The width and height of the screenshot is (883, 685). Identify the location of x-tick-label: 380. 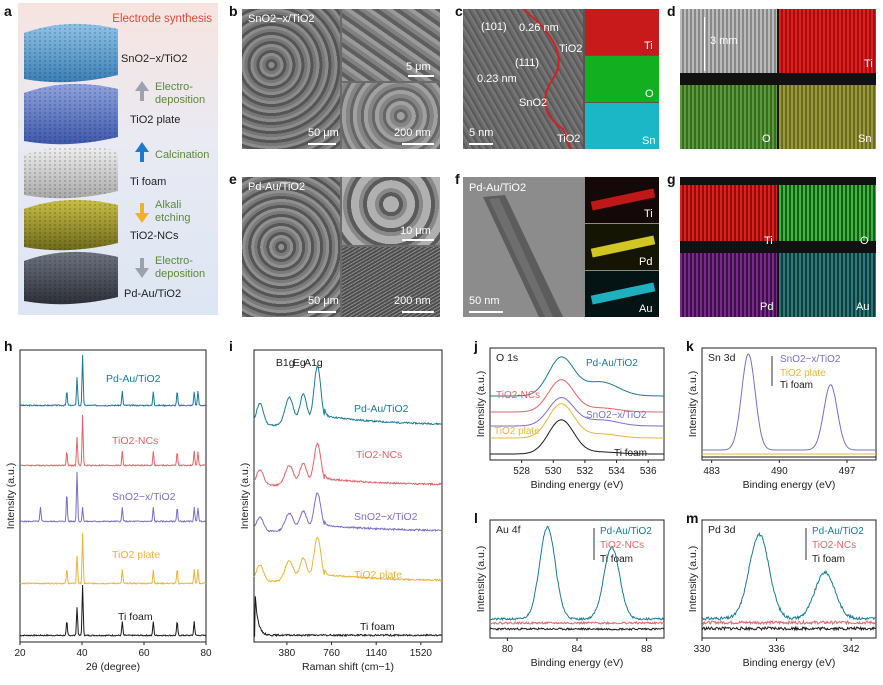
(287, 653).